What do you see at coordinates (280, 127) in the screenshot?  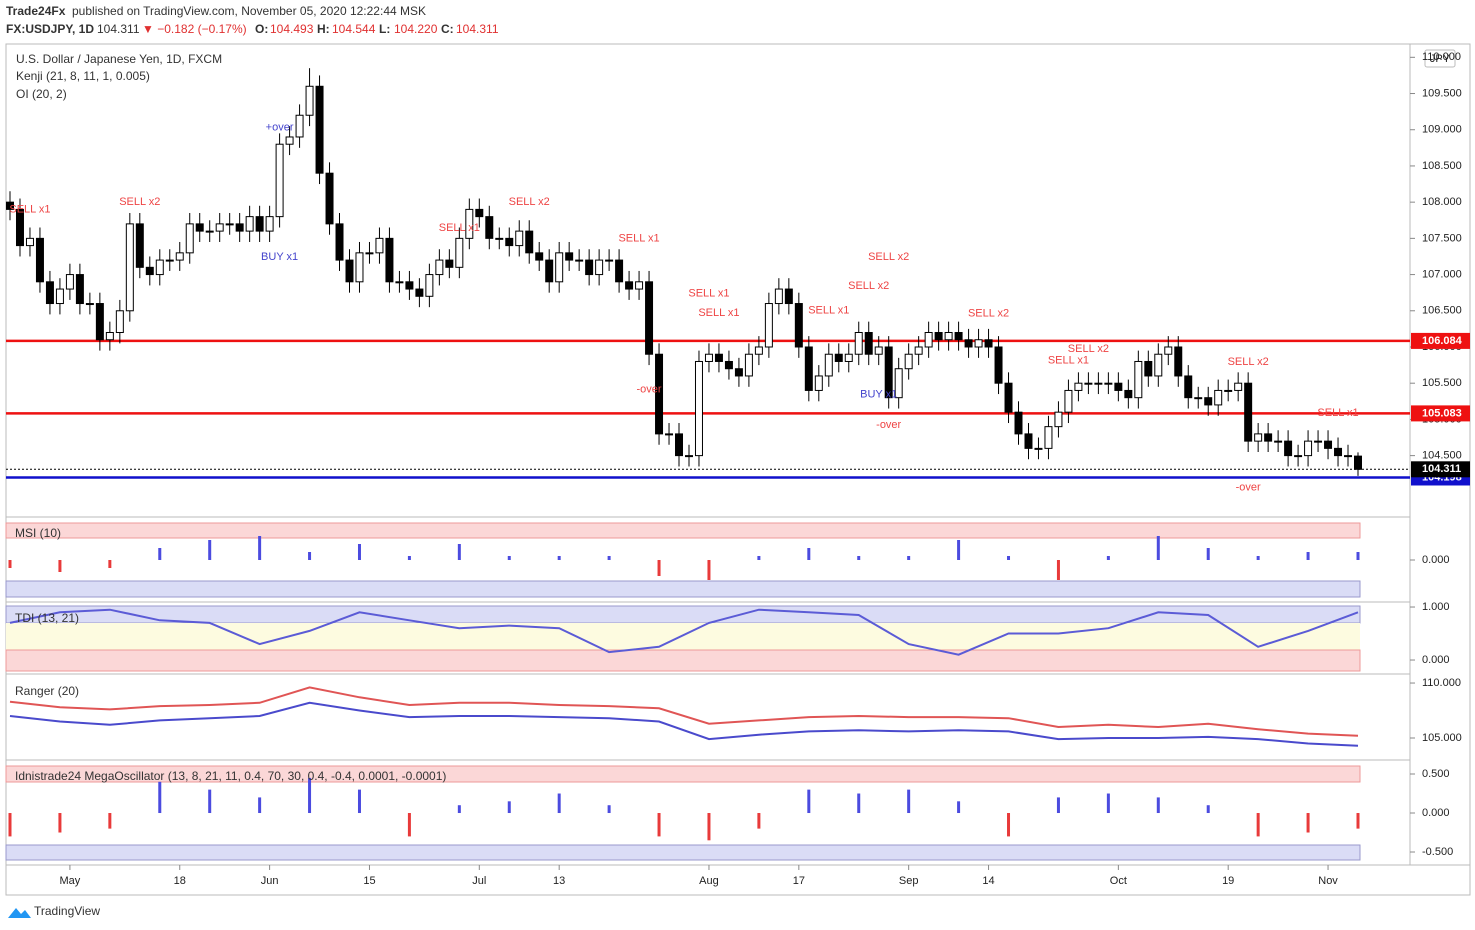 I see `signal-label: +over` at bounding box center [280, 127].